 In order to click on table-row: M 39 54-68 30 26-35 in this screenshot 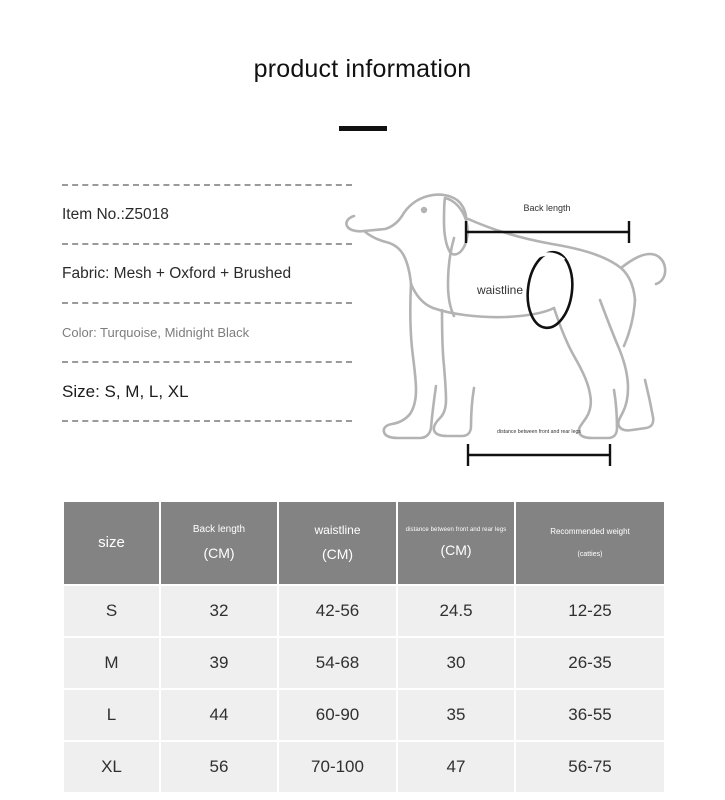, I will do `click(364, 663)`.